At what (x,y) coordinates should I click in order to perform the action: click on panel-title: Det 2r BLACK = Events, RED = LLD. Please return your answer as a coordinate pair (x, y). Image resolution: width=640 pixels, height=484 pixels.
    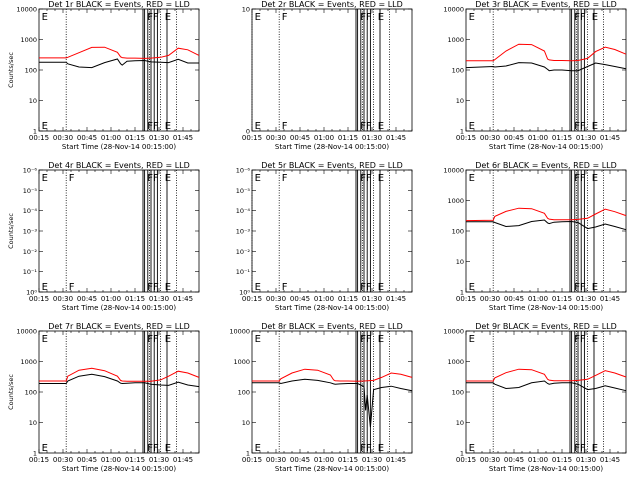
    Looking at the image, I should click on (332, 4).